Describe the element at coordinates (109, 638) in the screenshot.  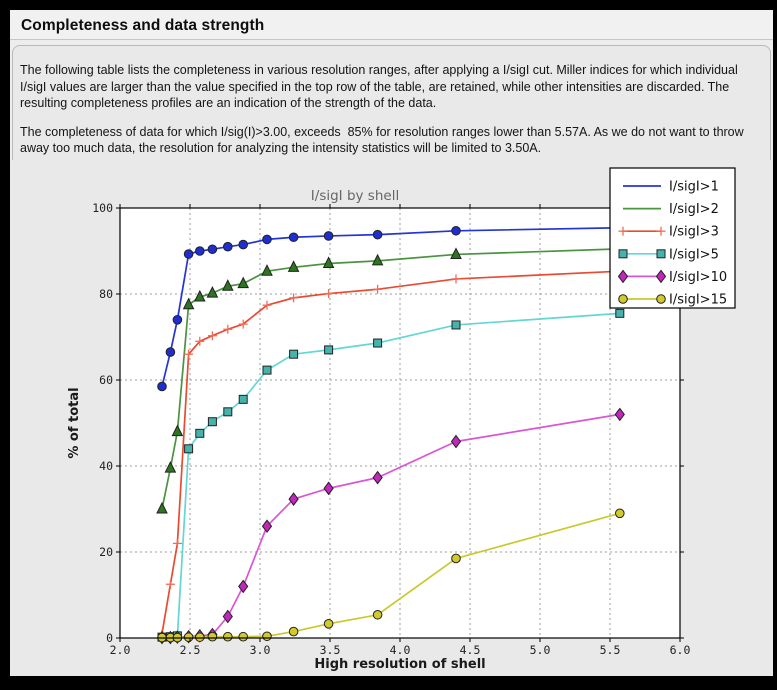
I see `y-tick-label: 0` at that location.